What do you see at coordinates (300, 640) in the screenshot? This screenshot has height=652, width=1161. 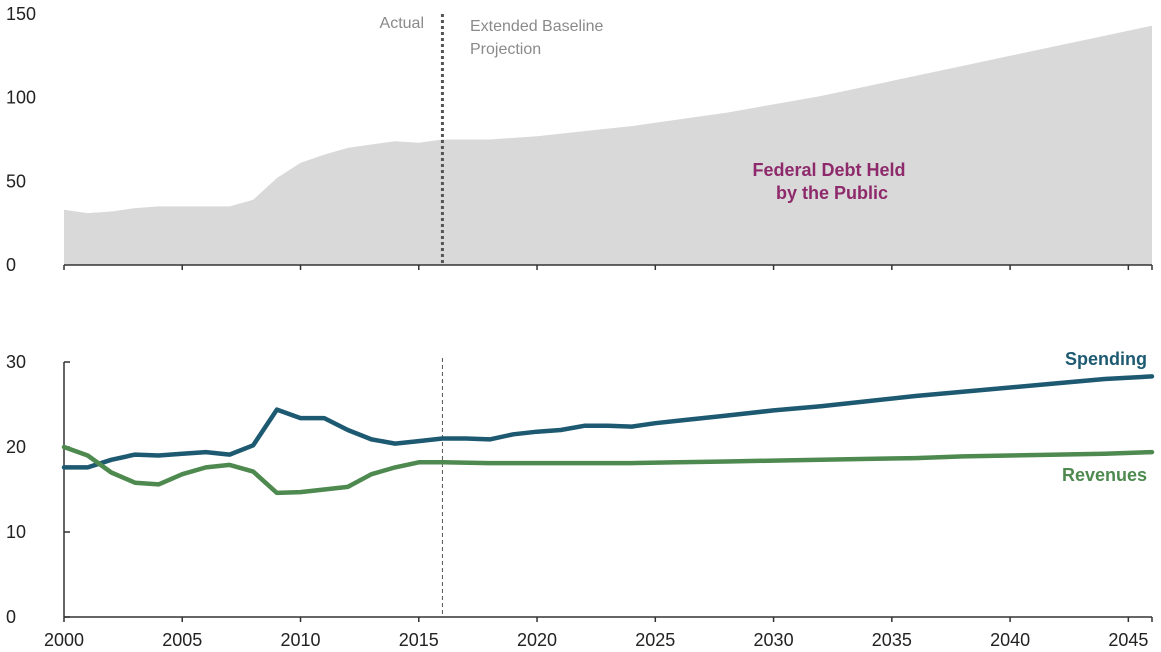 I see `budget-x-tick-label: 2010` at bounding box center [300, 640].